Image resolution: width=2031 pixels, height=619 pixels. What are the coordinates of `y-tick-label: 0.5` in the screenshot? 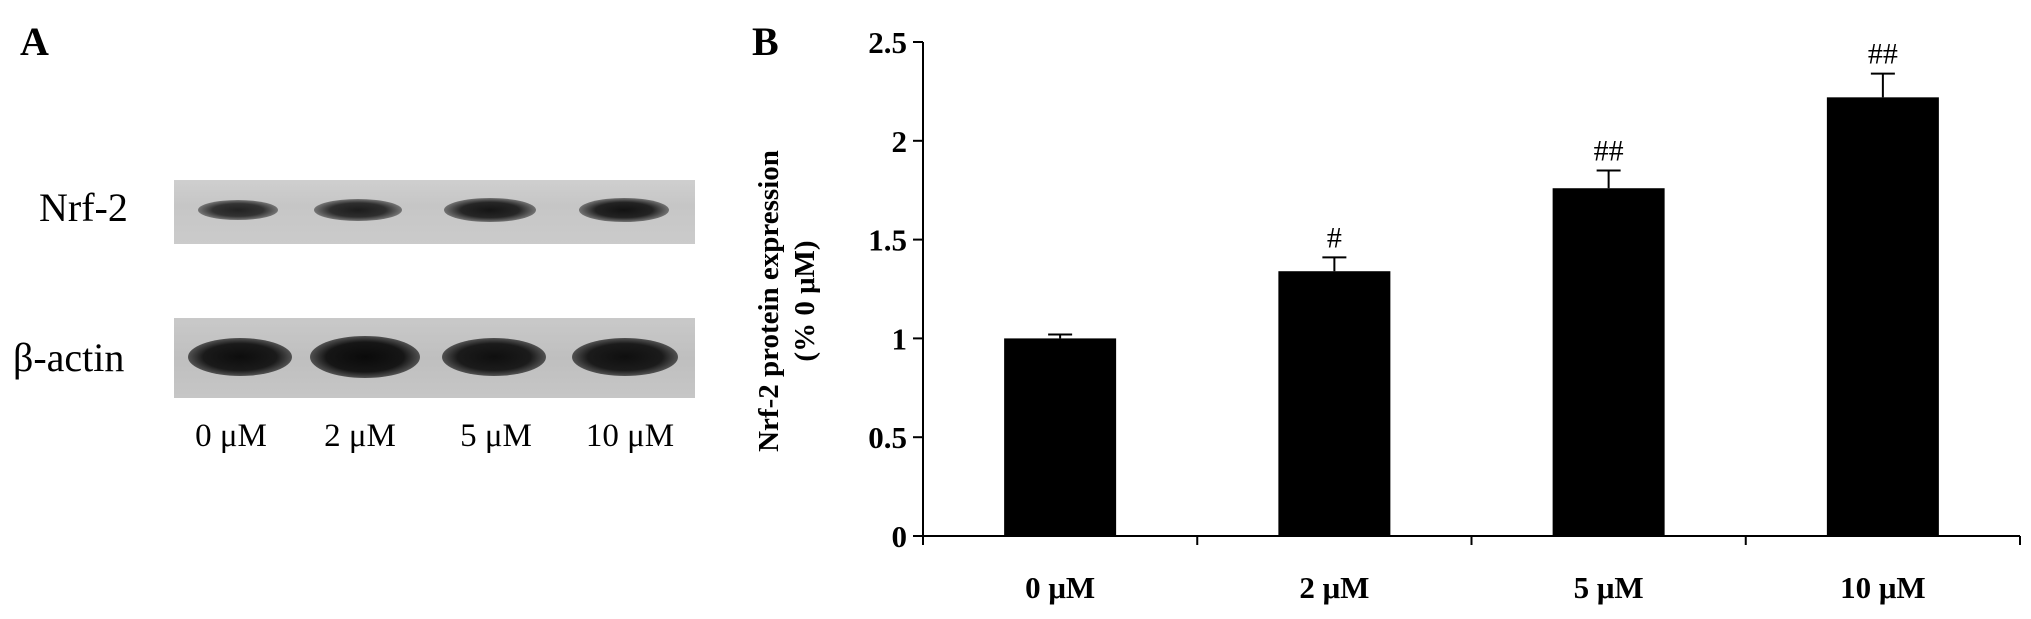 It's located at (887, 437).